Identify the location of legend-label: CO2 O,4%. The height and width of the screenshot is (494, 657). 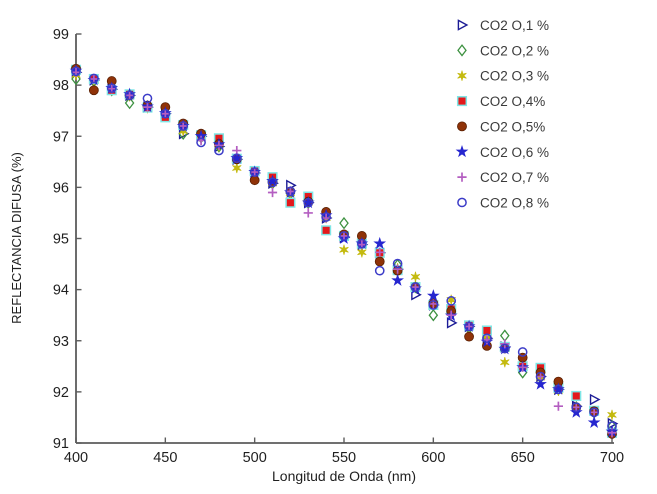
(512, 101).